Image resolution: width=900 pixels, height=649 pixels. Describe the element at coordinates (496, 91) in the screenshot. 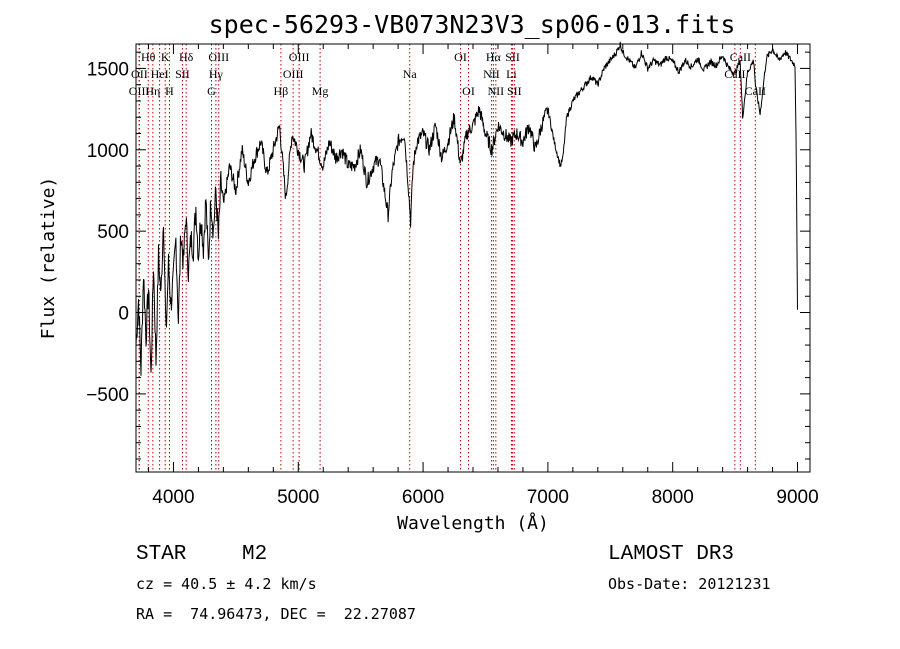

I see `line-marker-label-25: NII` at that location.